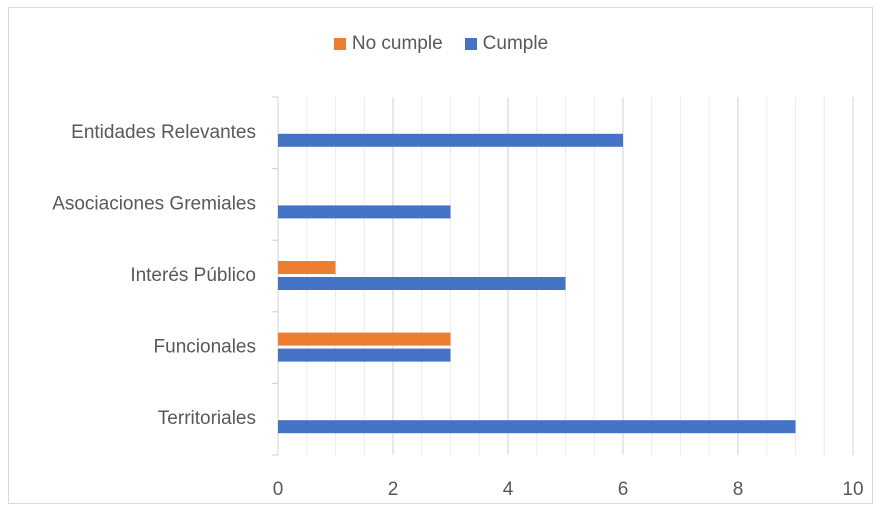 The image size is (882, 510). I want to click on x-tick-label: 2, so click(393, 489).